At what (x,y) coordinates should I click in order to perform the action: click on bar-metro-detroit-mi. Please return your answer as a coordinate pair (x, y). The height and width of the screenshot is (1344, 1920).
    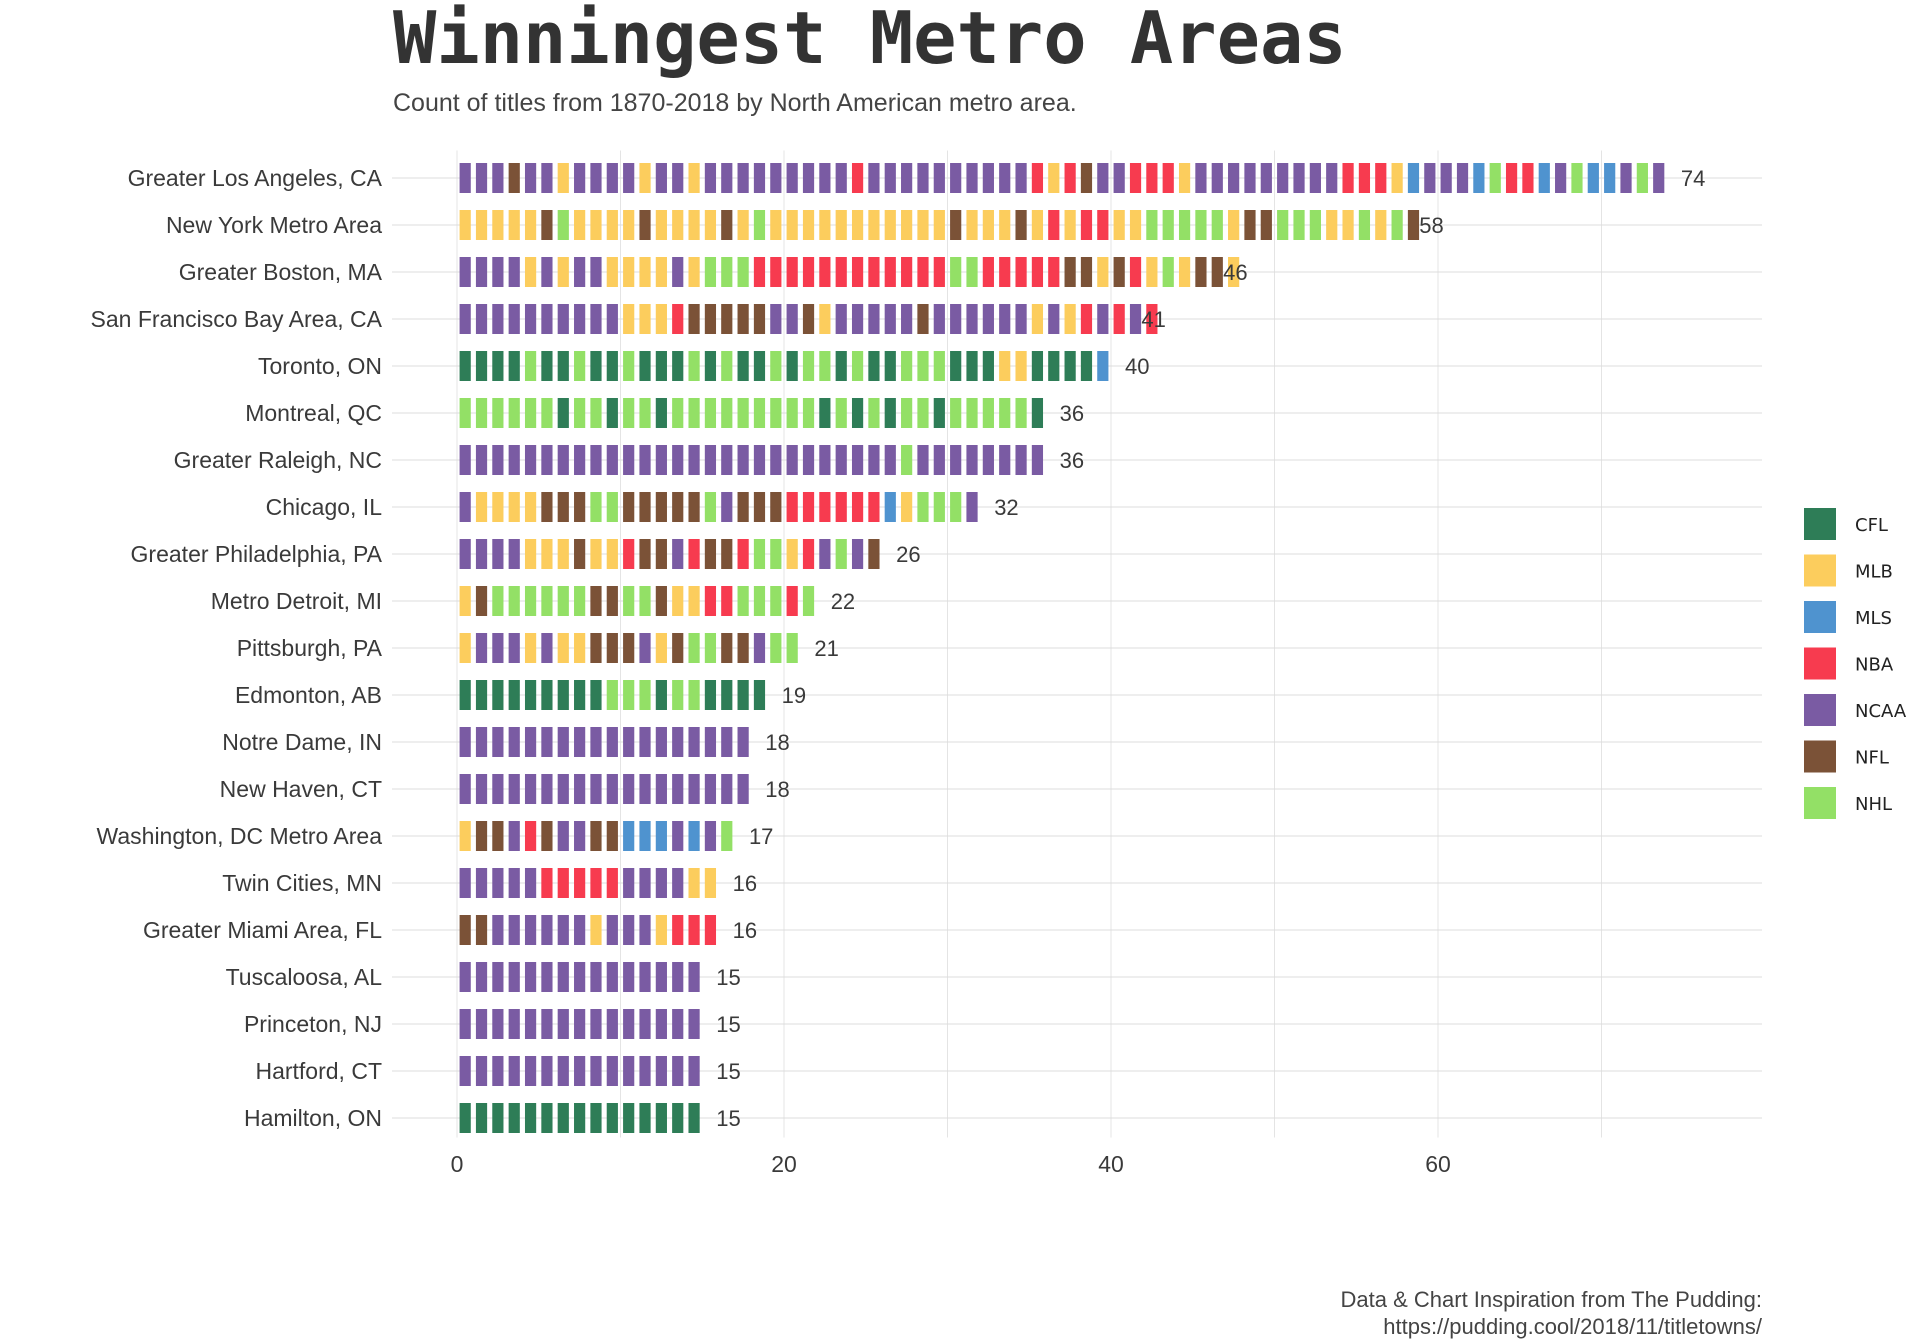
    Looking at the image, I should click on (637, 601).